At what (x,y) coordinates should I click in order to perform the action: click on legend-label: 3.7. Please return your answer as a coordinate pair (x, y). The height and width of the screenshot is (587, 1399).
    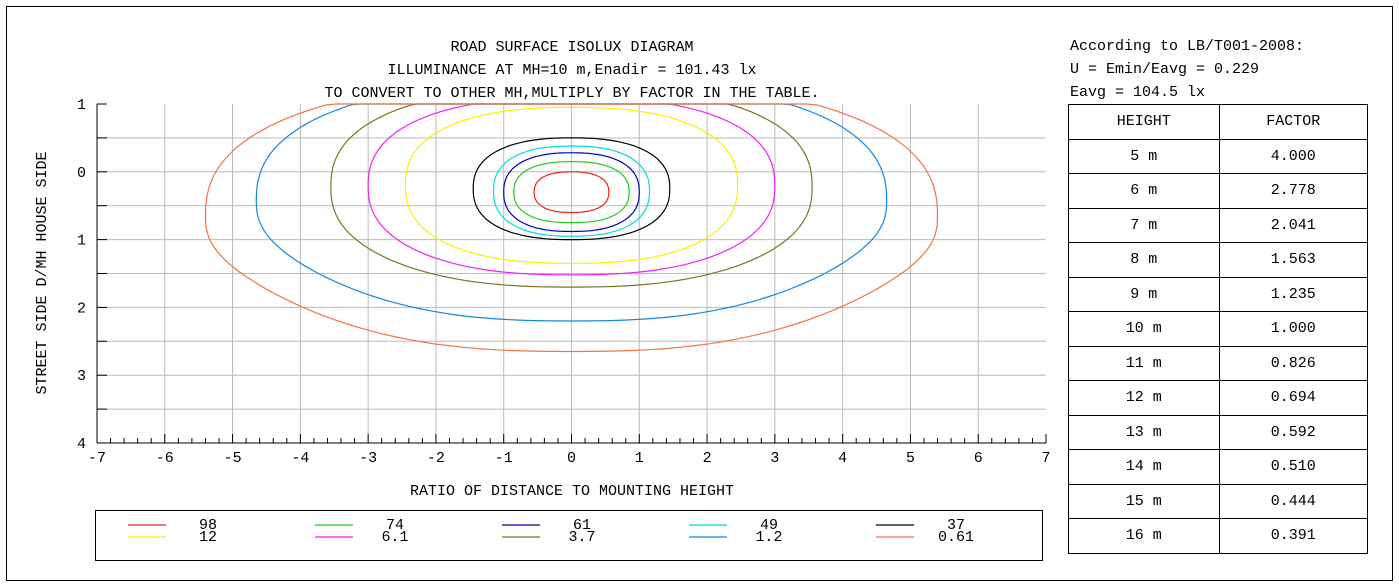
    Looking at the image, I should click on (581, 537).